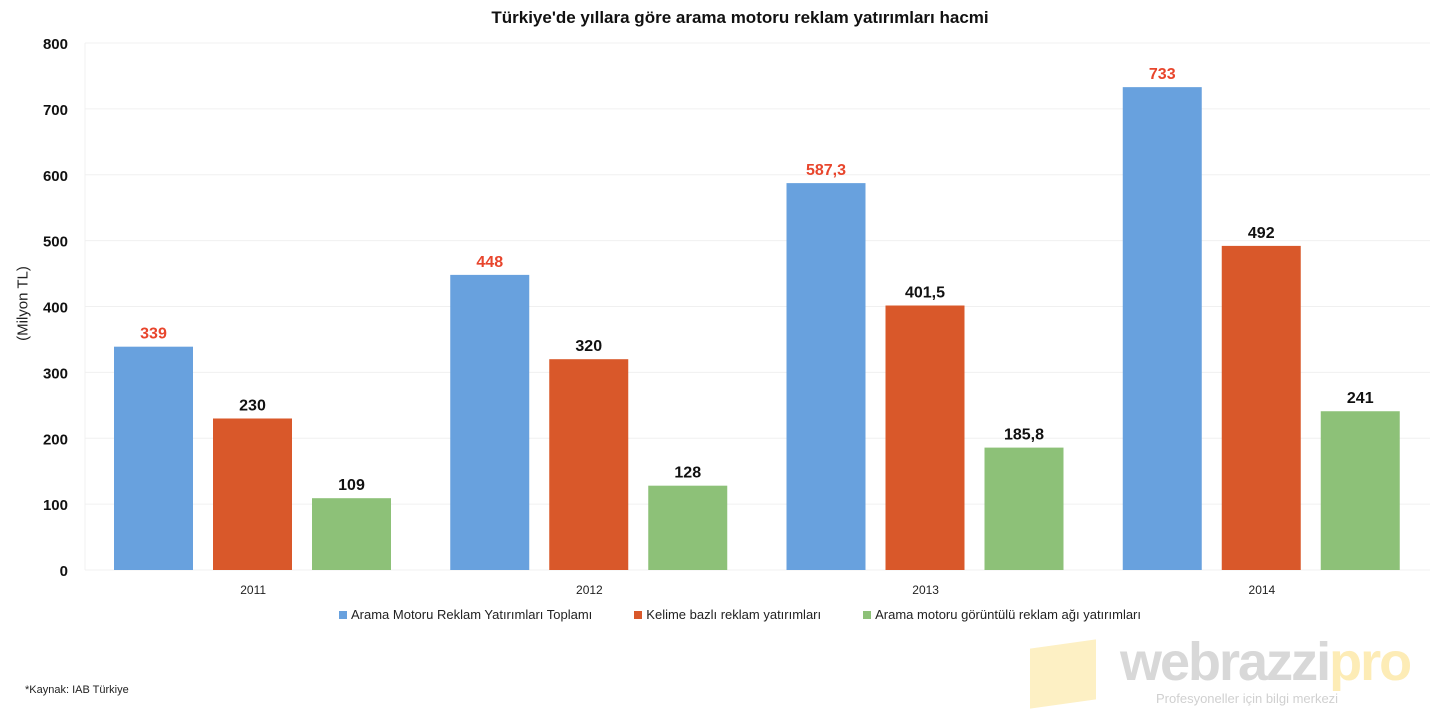 The width and height of the screenshot is (1440, 710). What do you see at coordinates (687, 473) in the screenshot?
I see `data-label: 128` at bounding box center [687, 473].